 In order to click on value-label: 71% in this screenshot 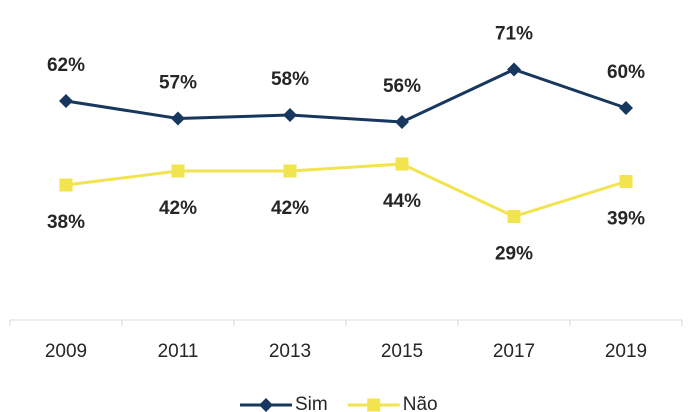, I will do `click(514, 34)`.